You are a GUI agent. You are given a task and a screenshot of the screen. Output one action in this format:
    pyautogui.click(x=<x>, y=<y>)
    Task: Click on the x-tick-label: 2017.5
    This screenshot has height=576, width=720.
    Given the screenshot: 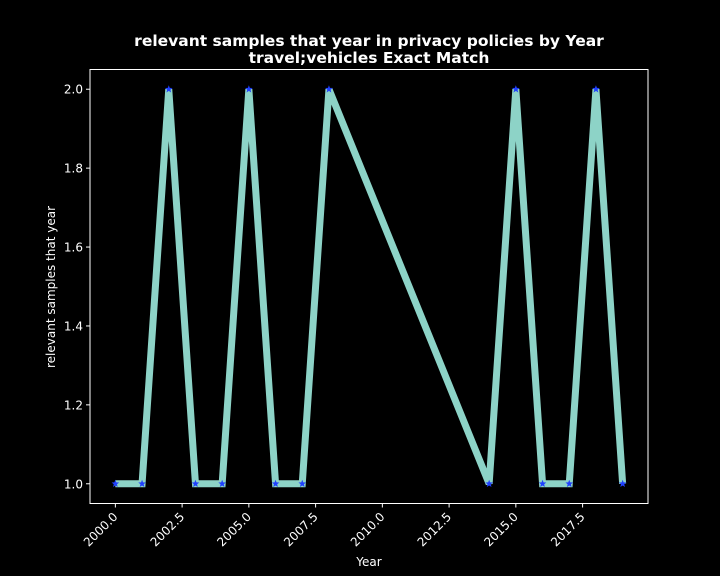 What is the action you would take?
    pyautogui.click(x=568, y=530)
    